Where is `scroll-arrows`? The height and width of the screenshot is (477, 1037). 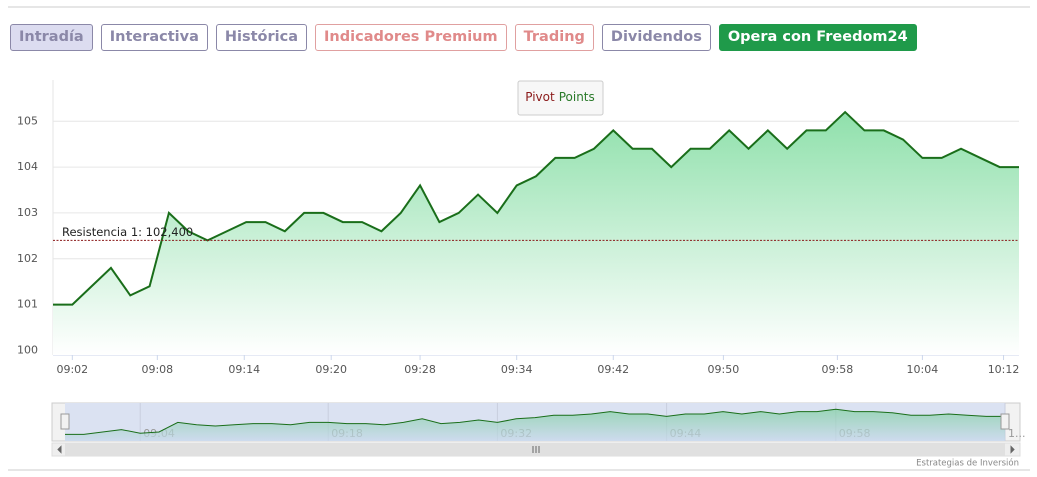 scroll-arrows is located at coordinates (536, 449).